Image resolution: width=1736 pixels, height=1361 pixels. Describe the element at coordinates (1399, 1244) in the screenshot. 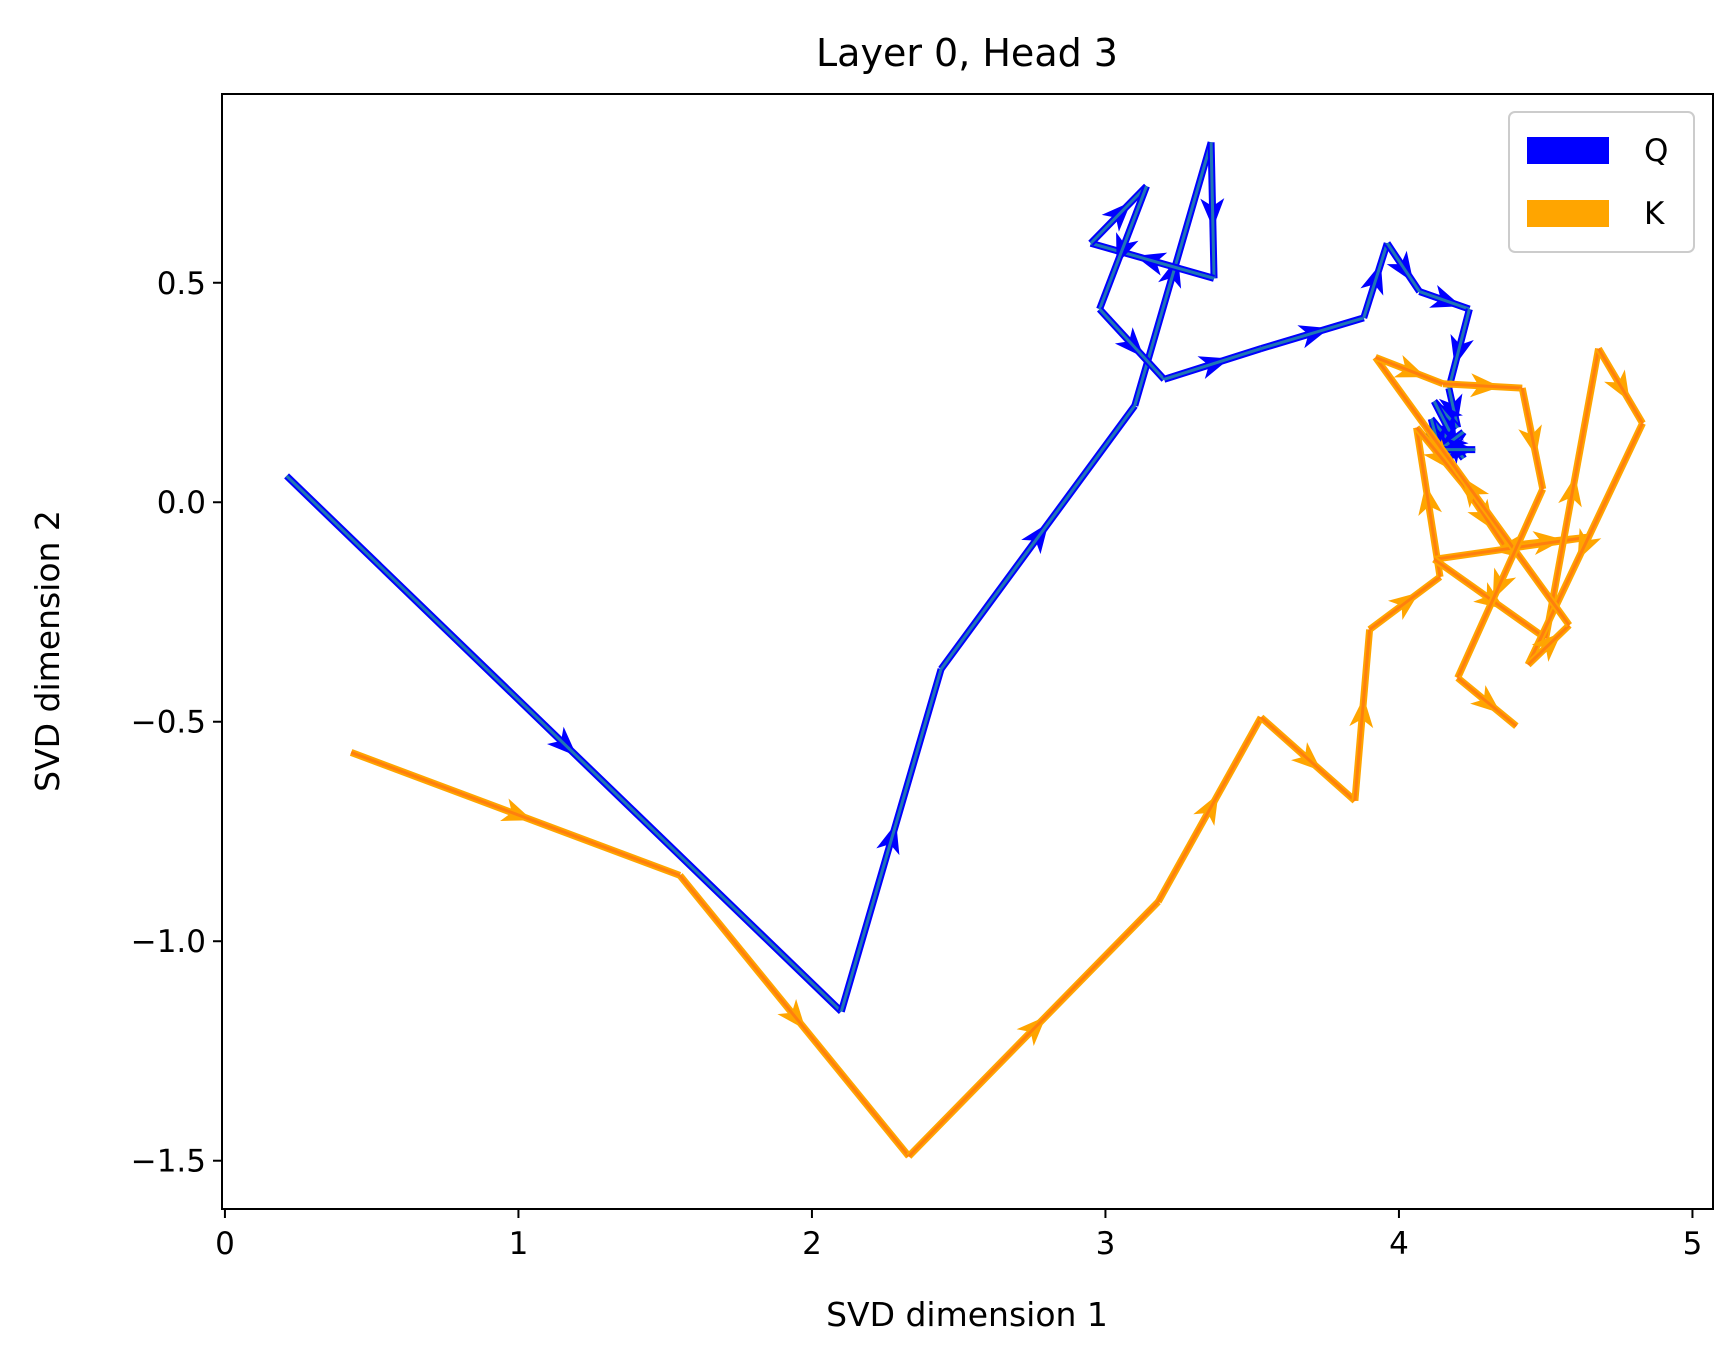

I see `x-tick-label: 4` at that location.